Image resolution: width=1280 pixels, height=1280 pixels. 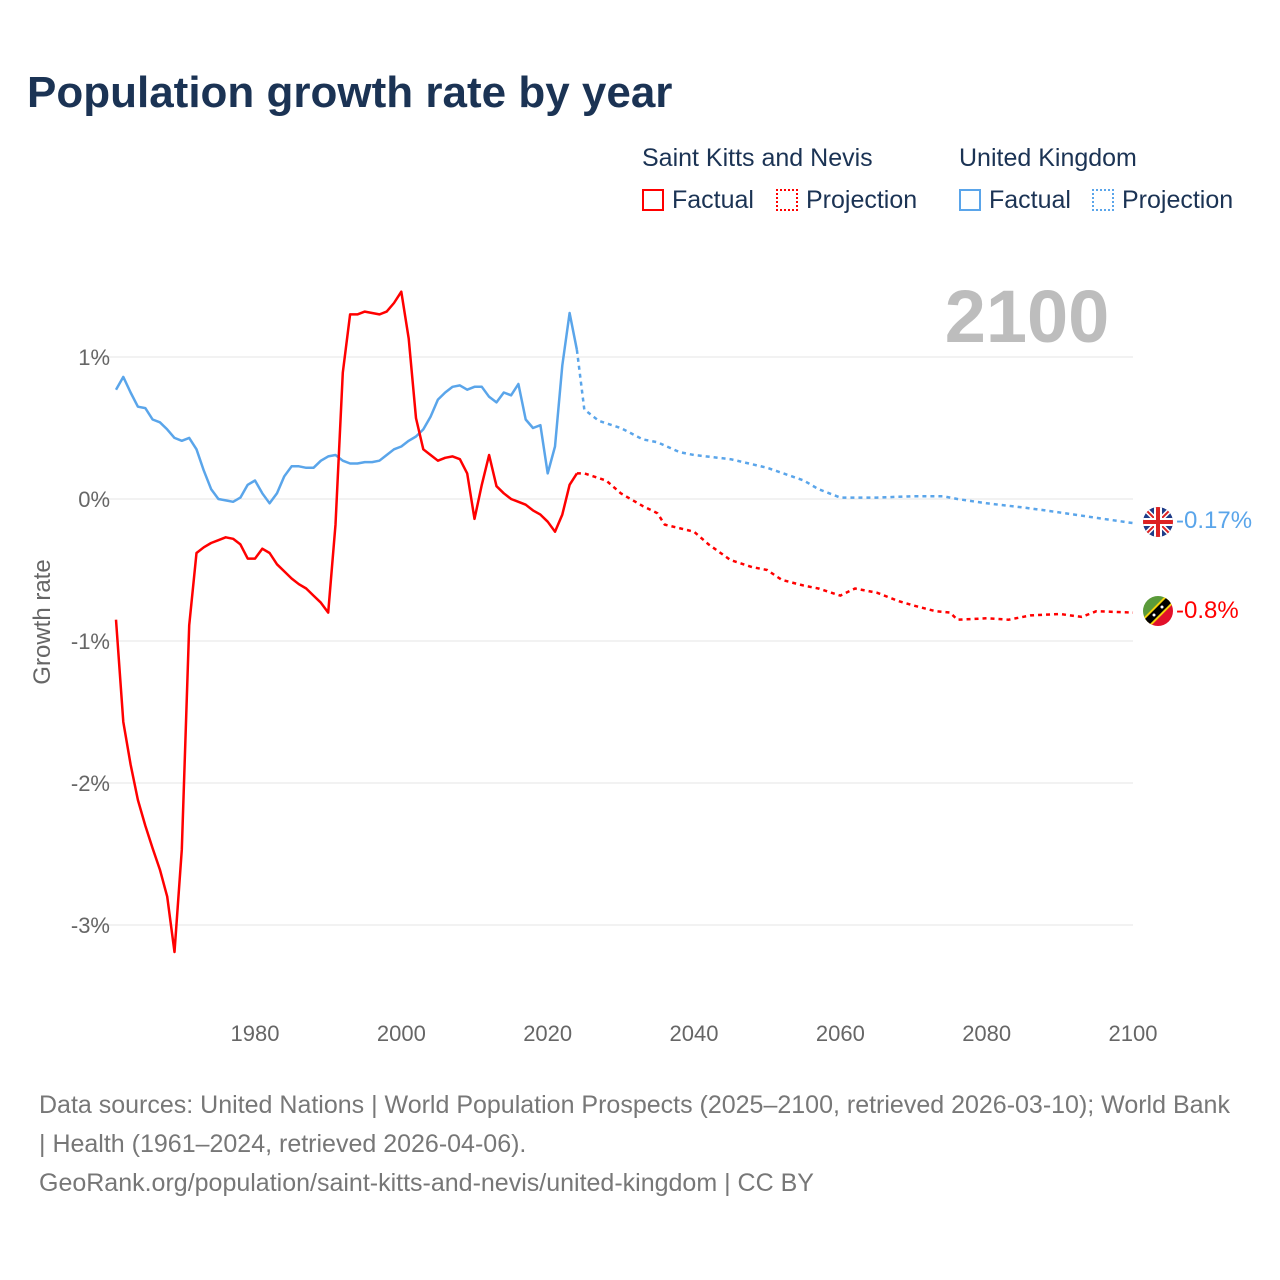 What do you see at coordinates (90, 641) in the screenshot?
I see `y-tick-label: -1%` at bounding box center [90, 641].